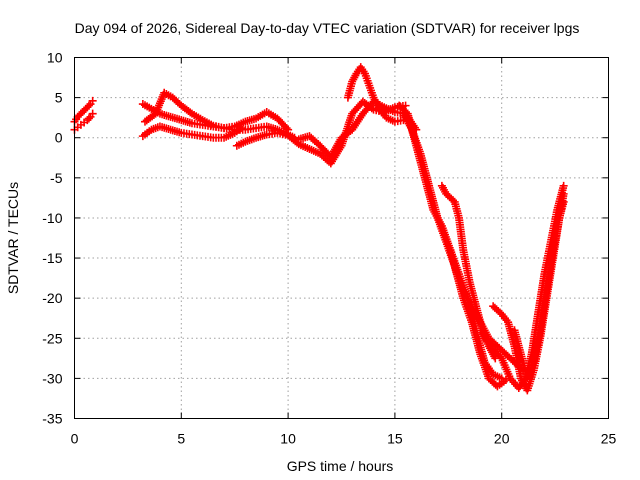 The image size is (640, 480). Describe the element at coordinates (59, 138) in the screenshot. I see `y-tick-label: 0` at that location.